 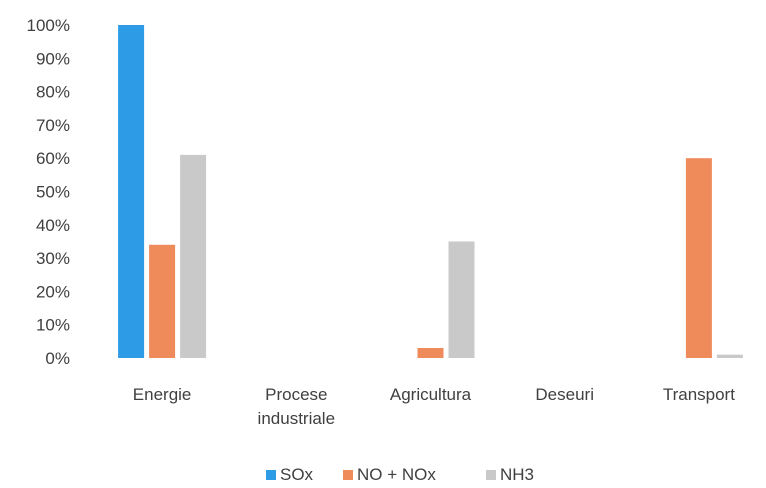 I want to click on y-tick-label: 30%, so click(x=53, y=258).